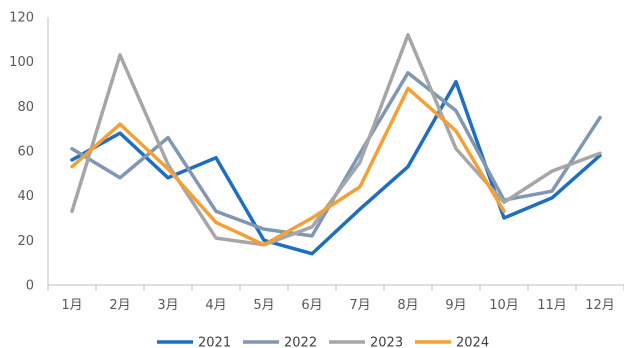 The height and width of the screenshot is (348, 624). What do you see at coordinates (600, 305) in the screenshot?
I see `x-tick-label: 12月` at bounding box center [600, 305].